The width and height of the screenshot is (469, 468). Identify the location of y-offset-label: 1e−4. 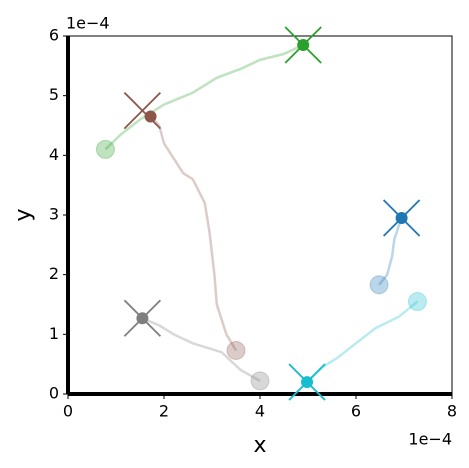
(88, 23).